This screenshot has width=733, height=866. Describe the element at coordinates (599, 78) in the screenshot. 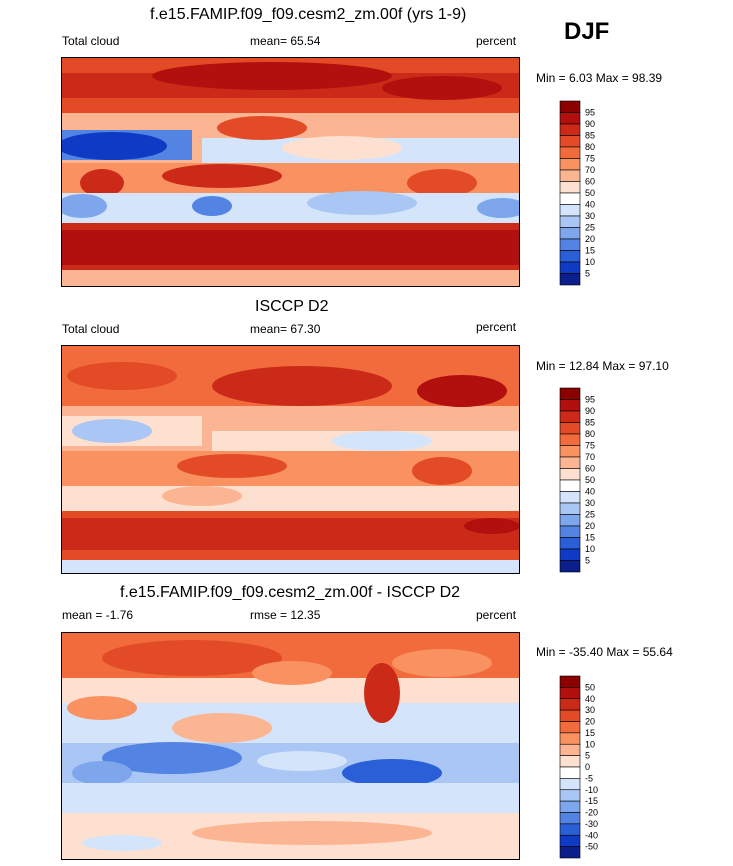

I see `panel-1-minmax-label: Min = 6.03 Max = 98.39` at that location.